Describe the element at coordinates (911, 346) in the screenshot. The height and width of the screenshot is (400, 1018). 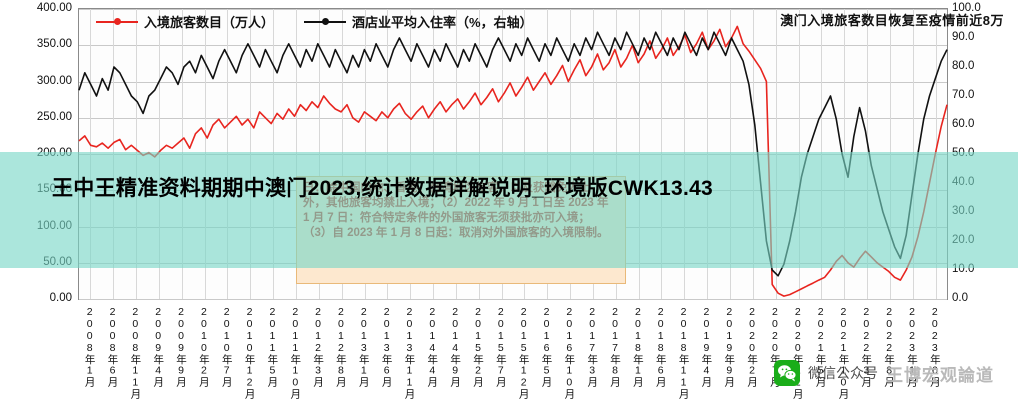
I see `x-axis-tick: 2023年1月` at that location.